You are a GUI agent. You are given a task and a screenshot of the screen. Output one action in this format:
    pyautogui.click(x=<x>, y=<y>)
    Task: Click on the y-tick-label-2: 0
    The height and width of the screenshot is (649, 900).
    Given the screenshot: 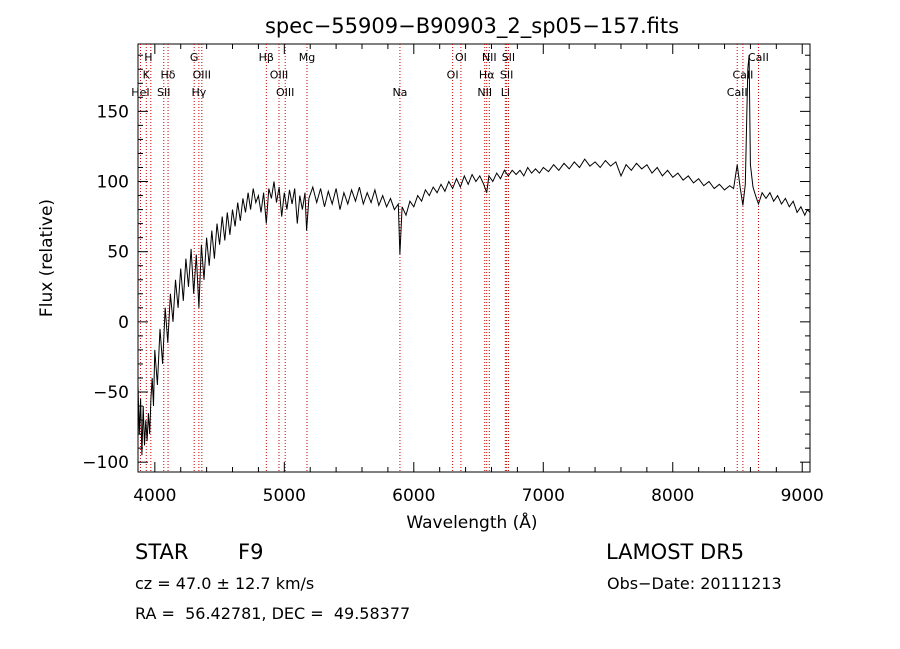 What is the action you would take?
    pyautogui.click(x=123, y=323)
    